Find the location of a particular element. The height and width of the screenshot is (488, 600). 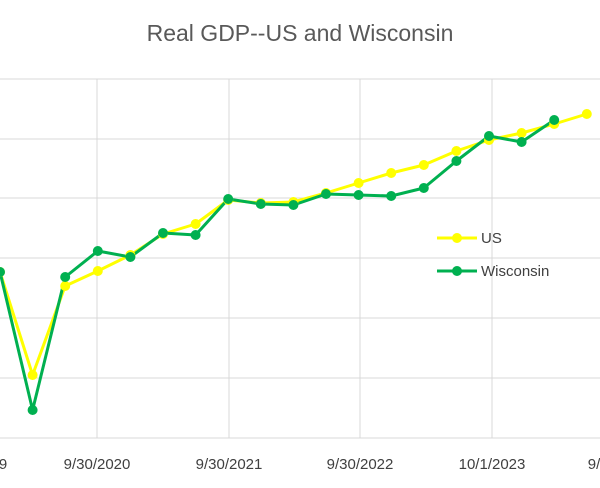

x-tick-label: 9/ is located at coordinates (594, 464).